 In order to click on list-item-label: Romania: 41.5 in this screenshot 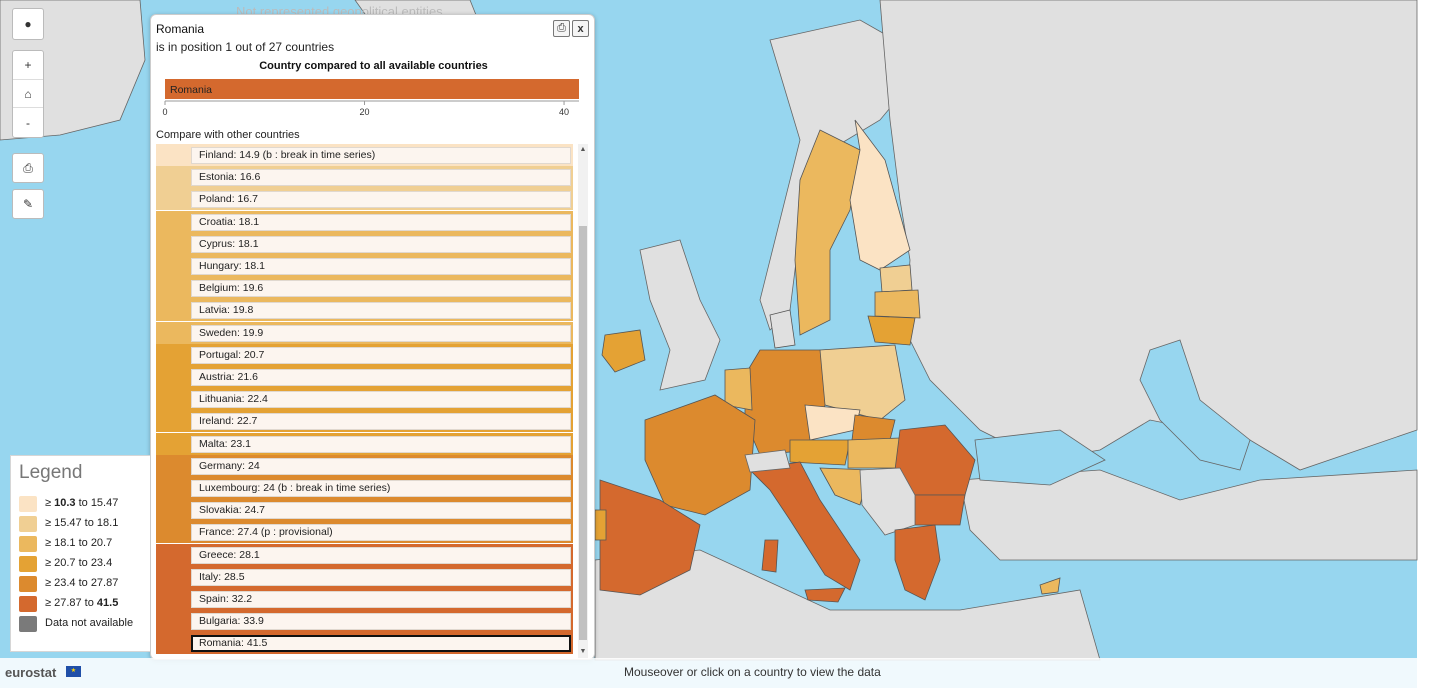, I will do `click(381, 644)`.